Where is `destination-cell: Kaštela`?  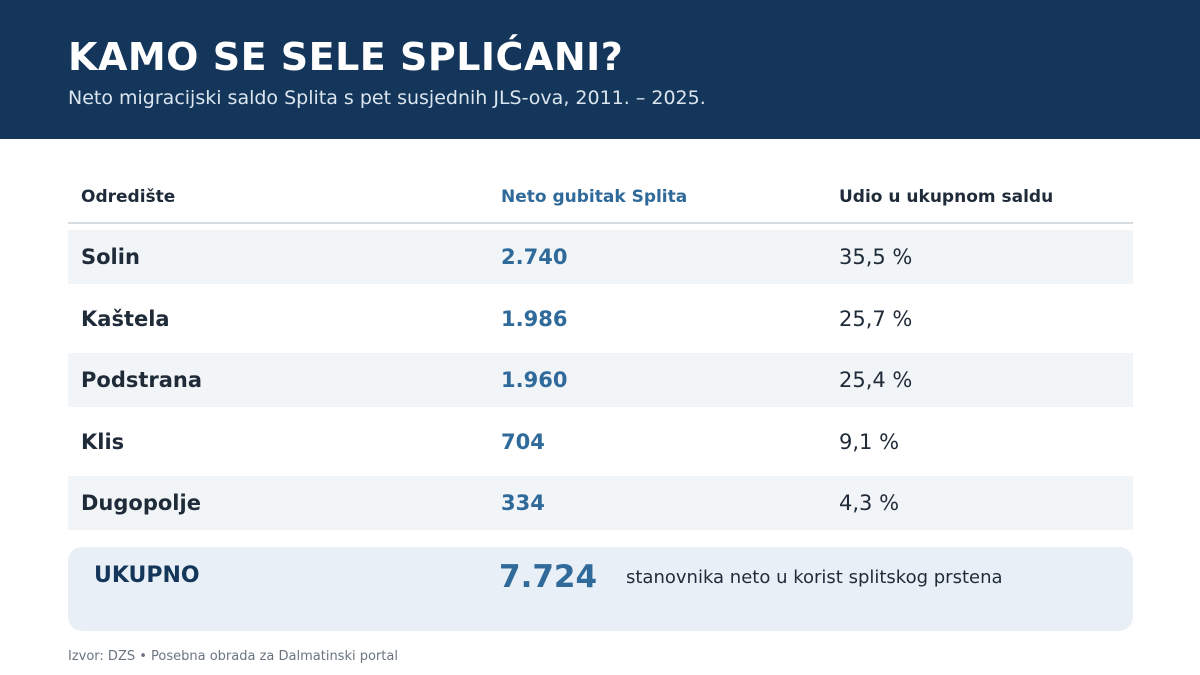
destination-cell: Kaštela is located at coordinates (125, 318).